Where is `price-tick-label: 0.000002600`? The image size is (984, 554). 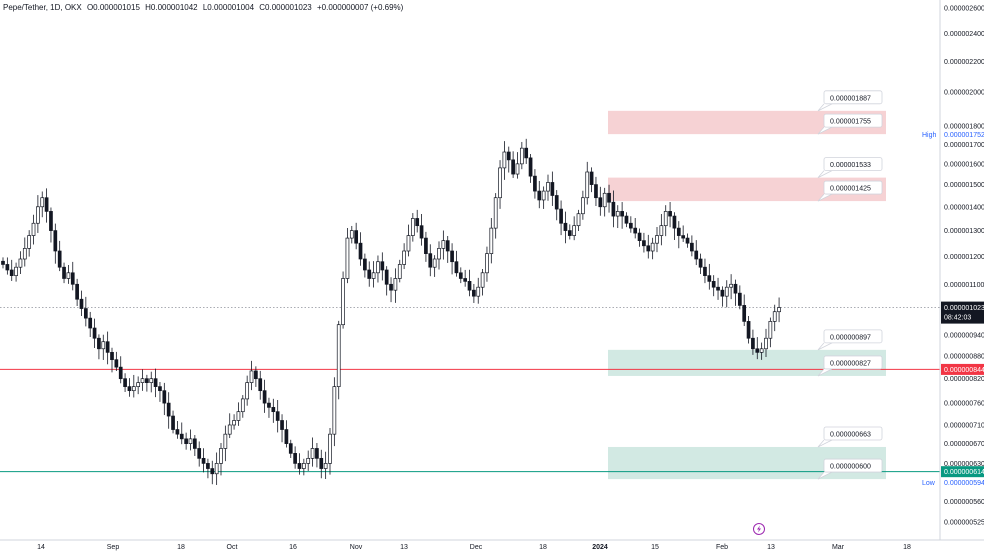
price-tick-label: 0.000002600 is located at coordinates (964, 8).